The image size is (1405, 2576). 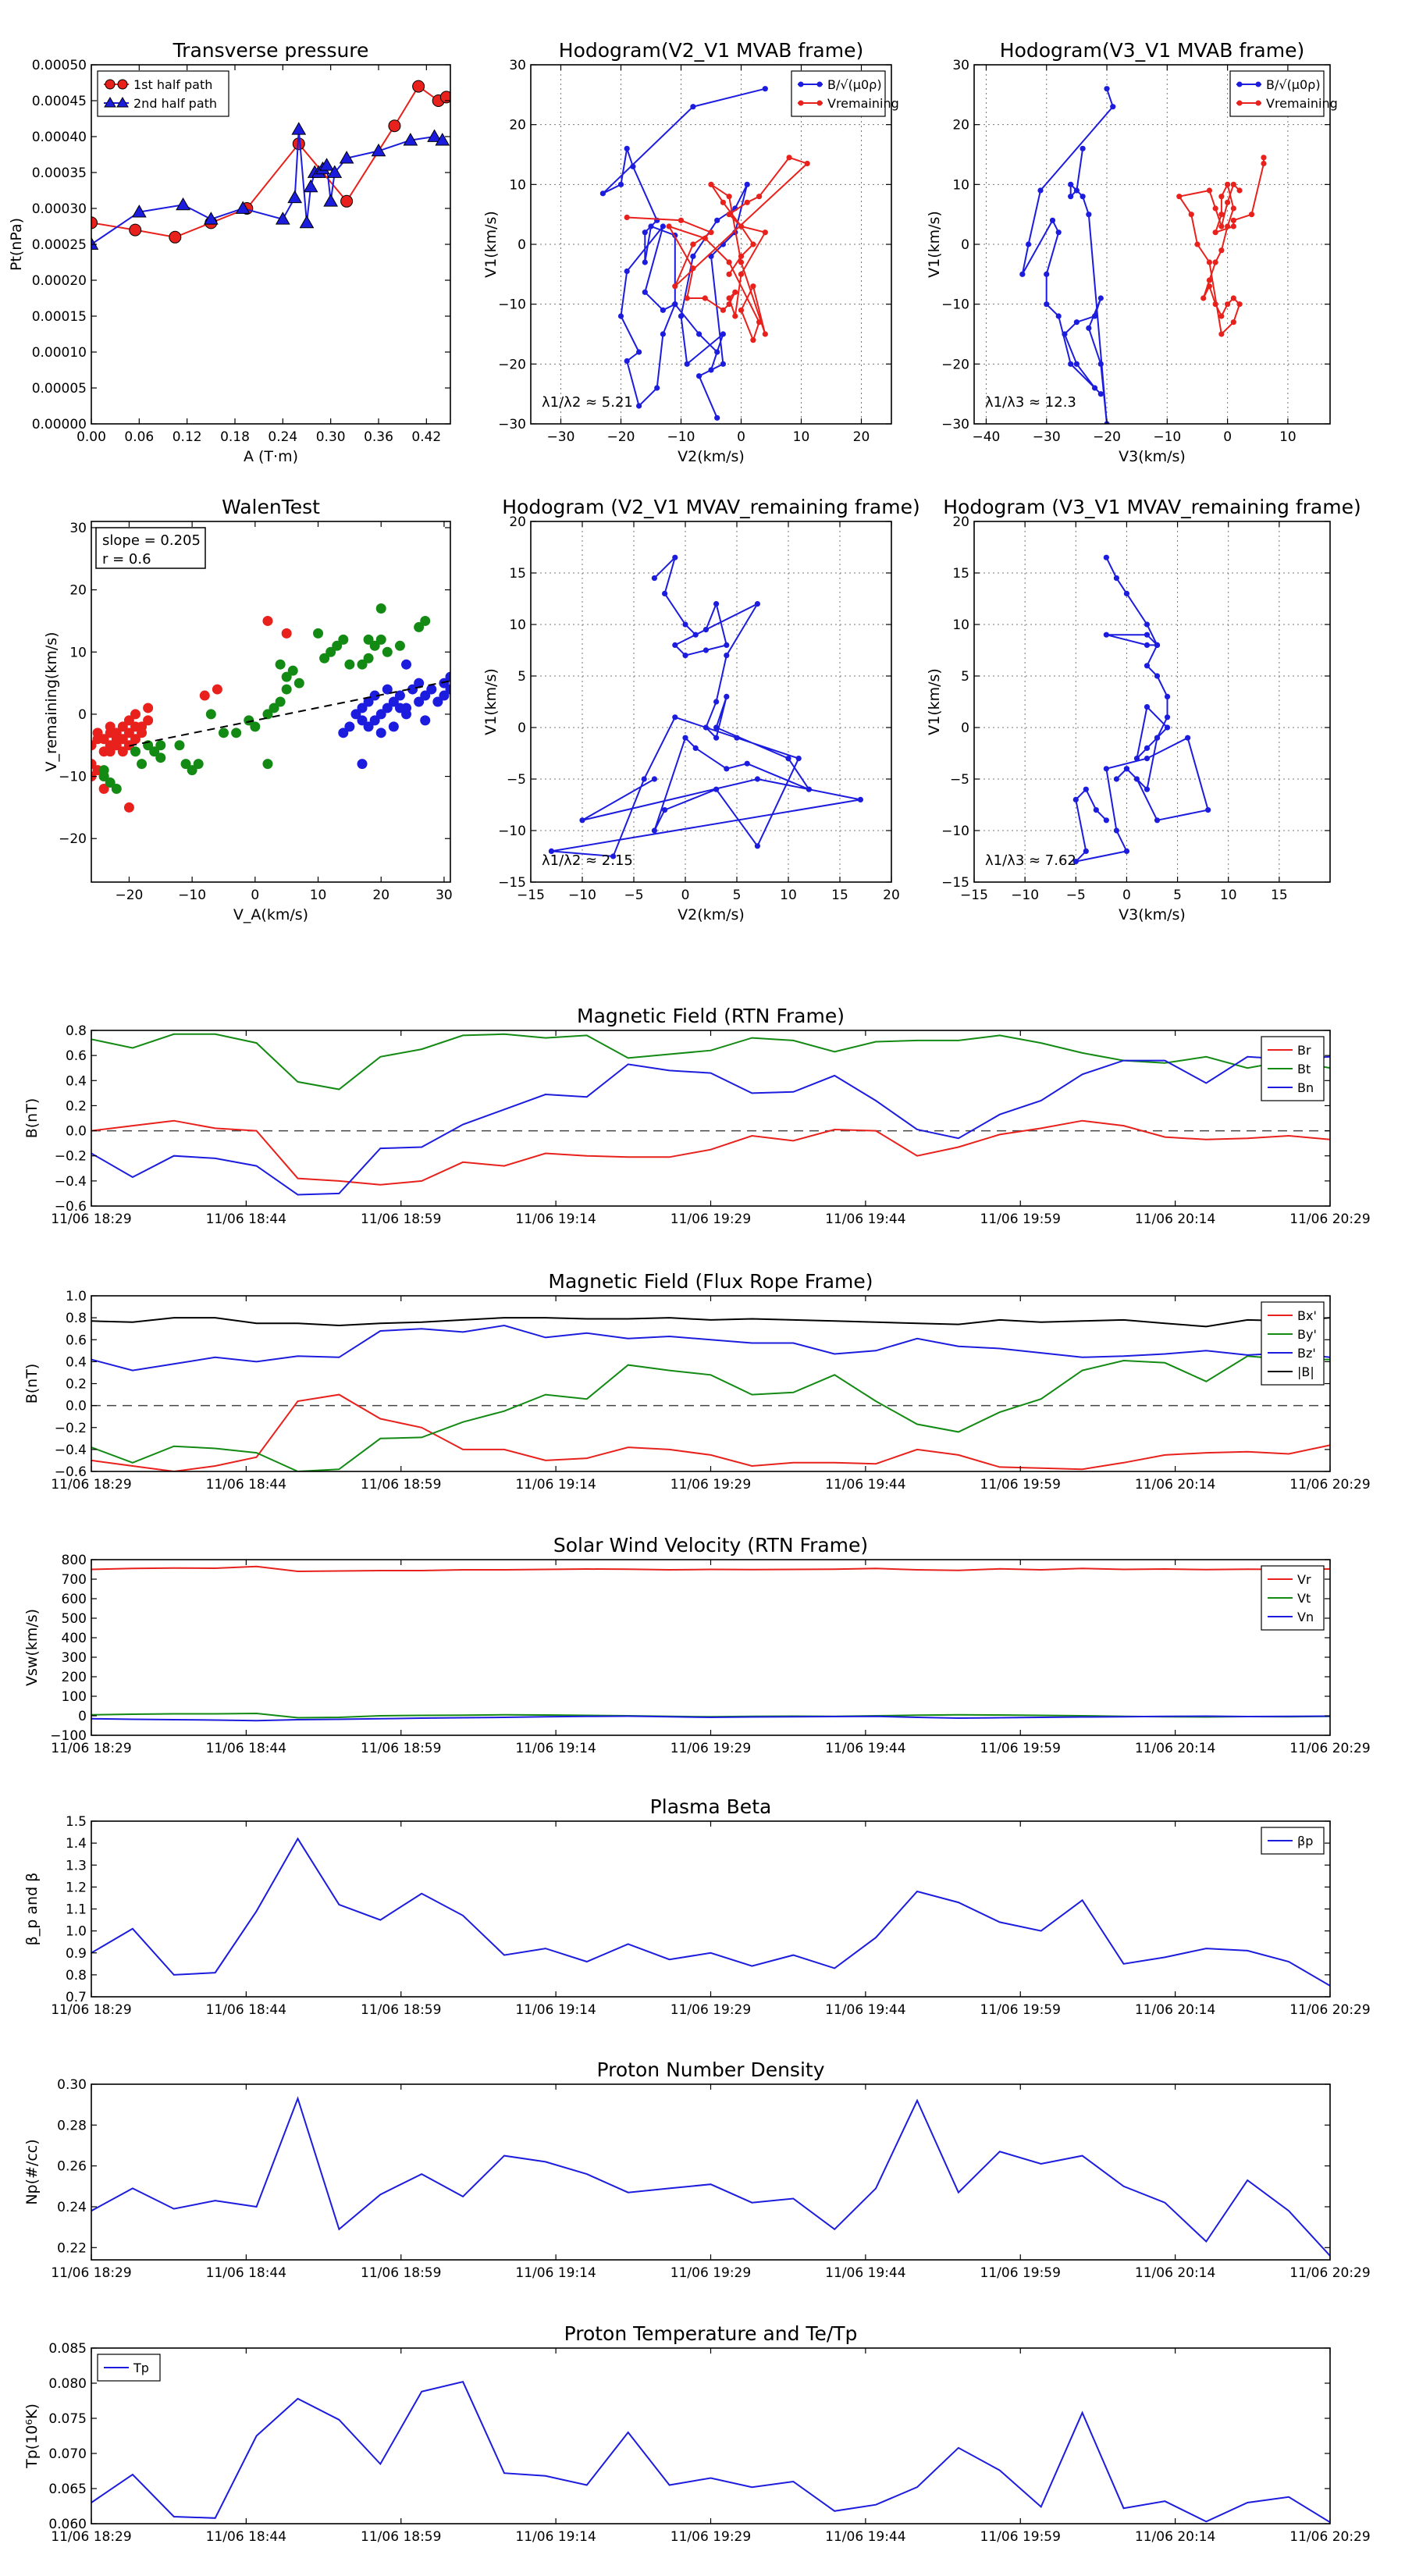 I want to click on y-axis-label: V_remaining(km/s), so click(x=51, y=701).